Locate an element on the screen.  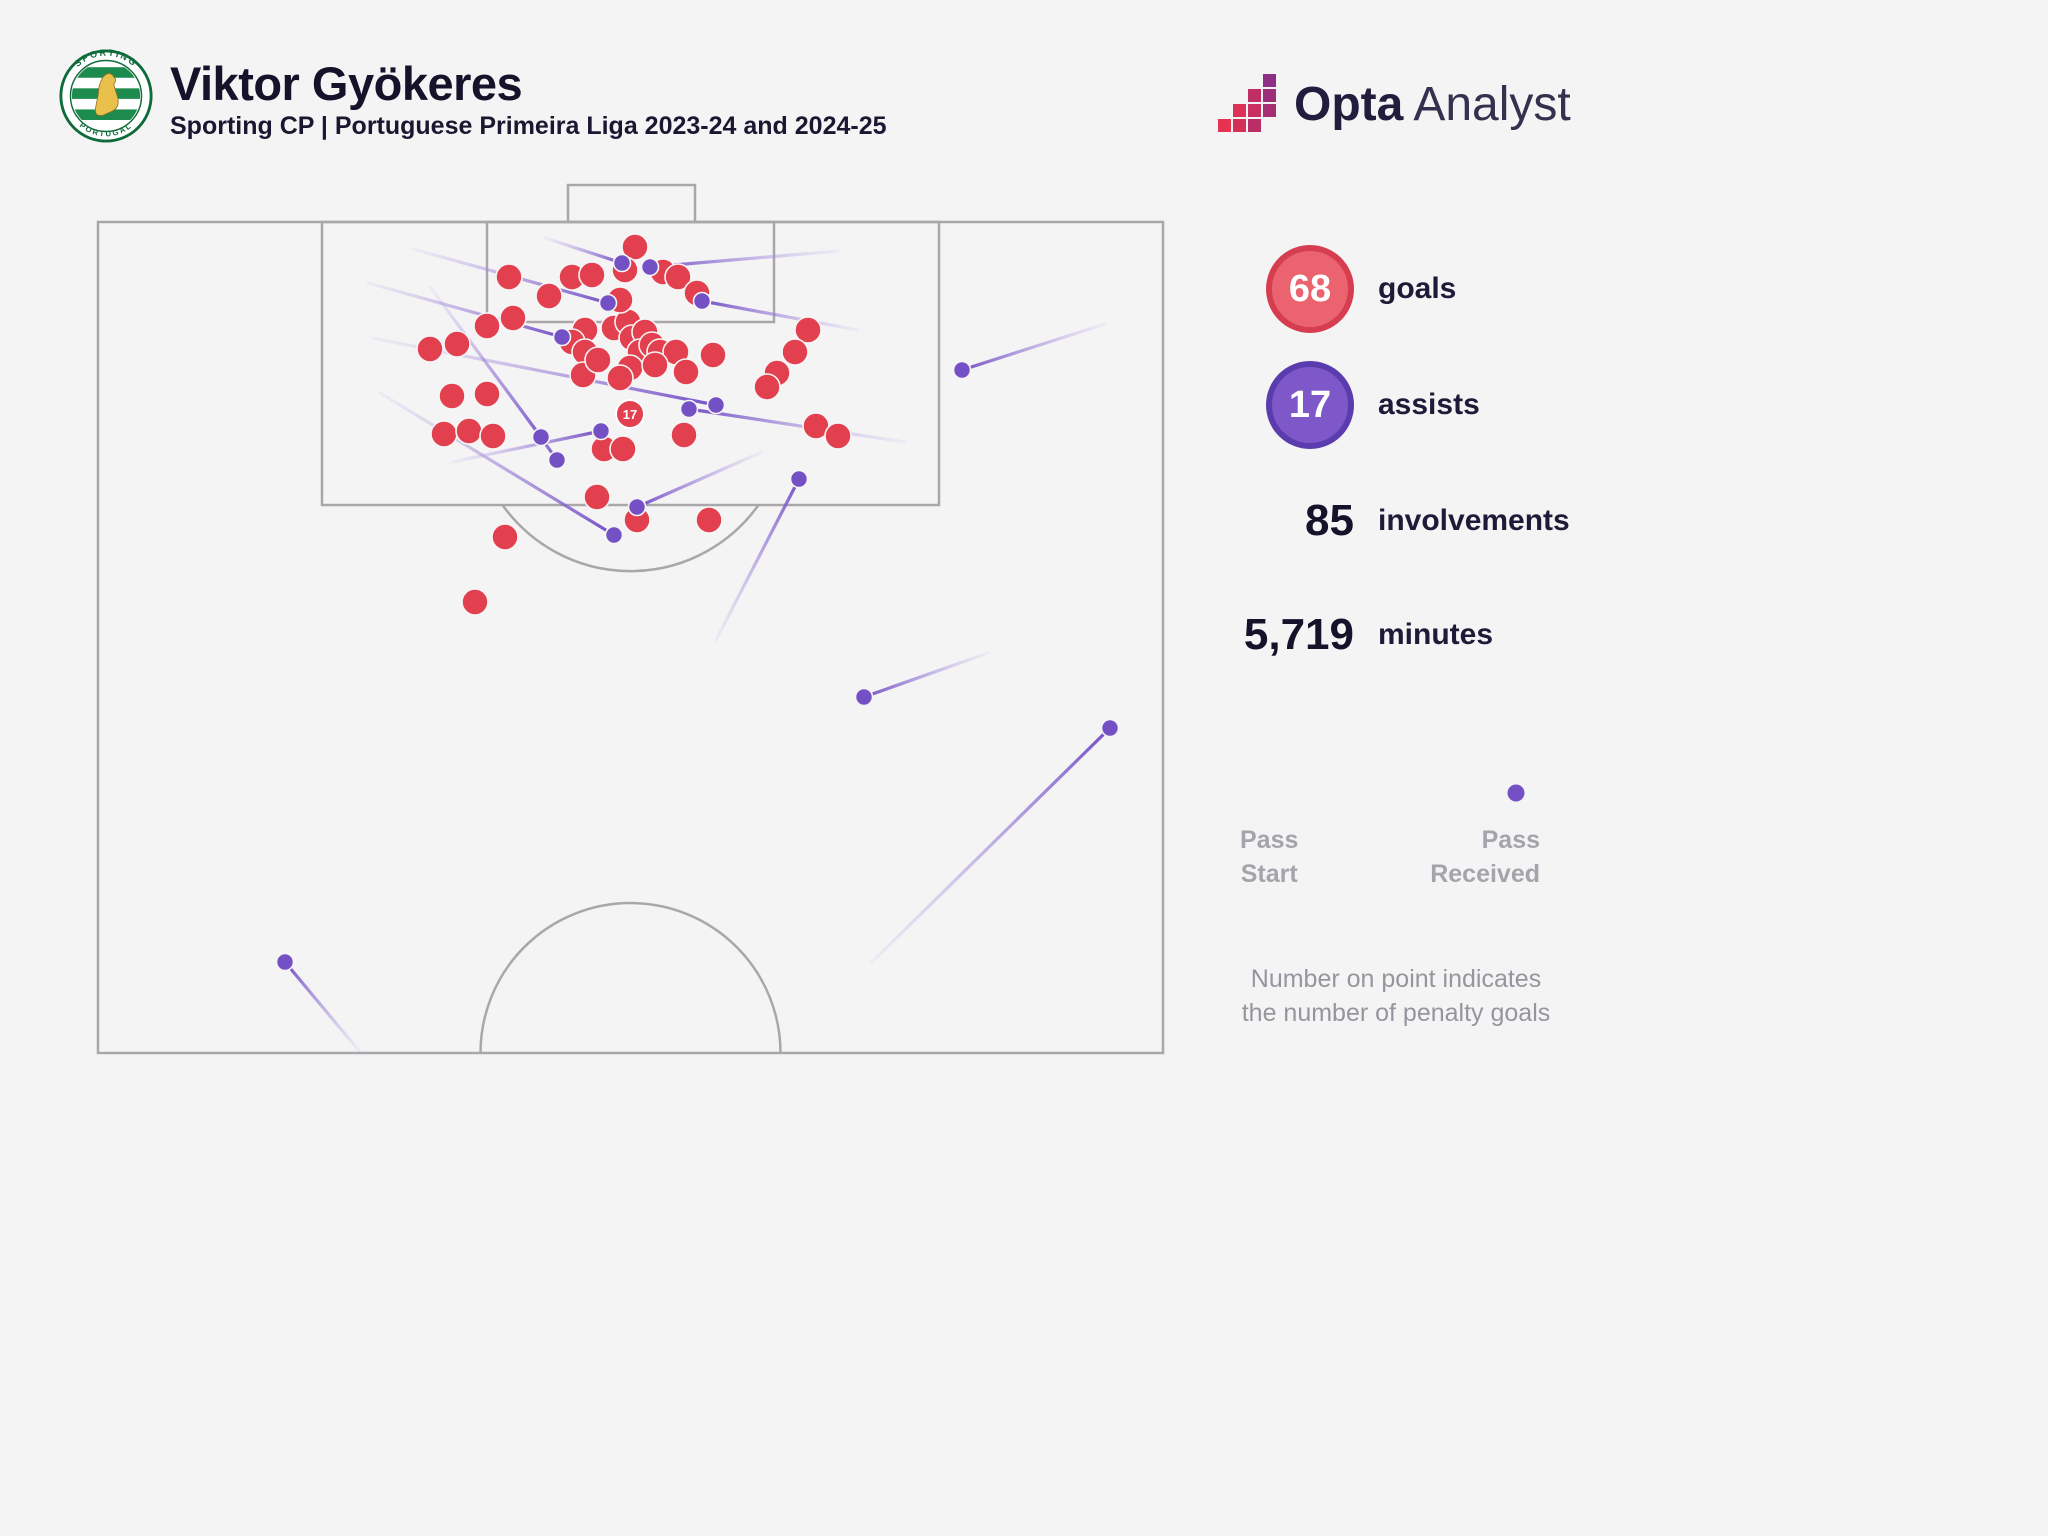
minutes-value: 5,719 is located at coordinates (1298, 634).